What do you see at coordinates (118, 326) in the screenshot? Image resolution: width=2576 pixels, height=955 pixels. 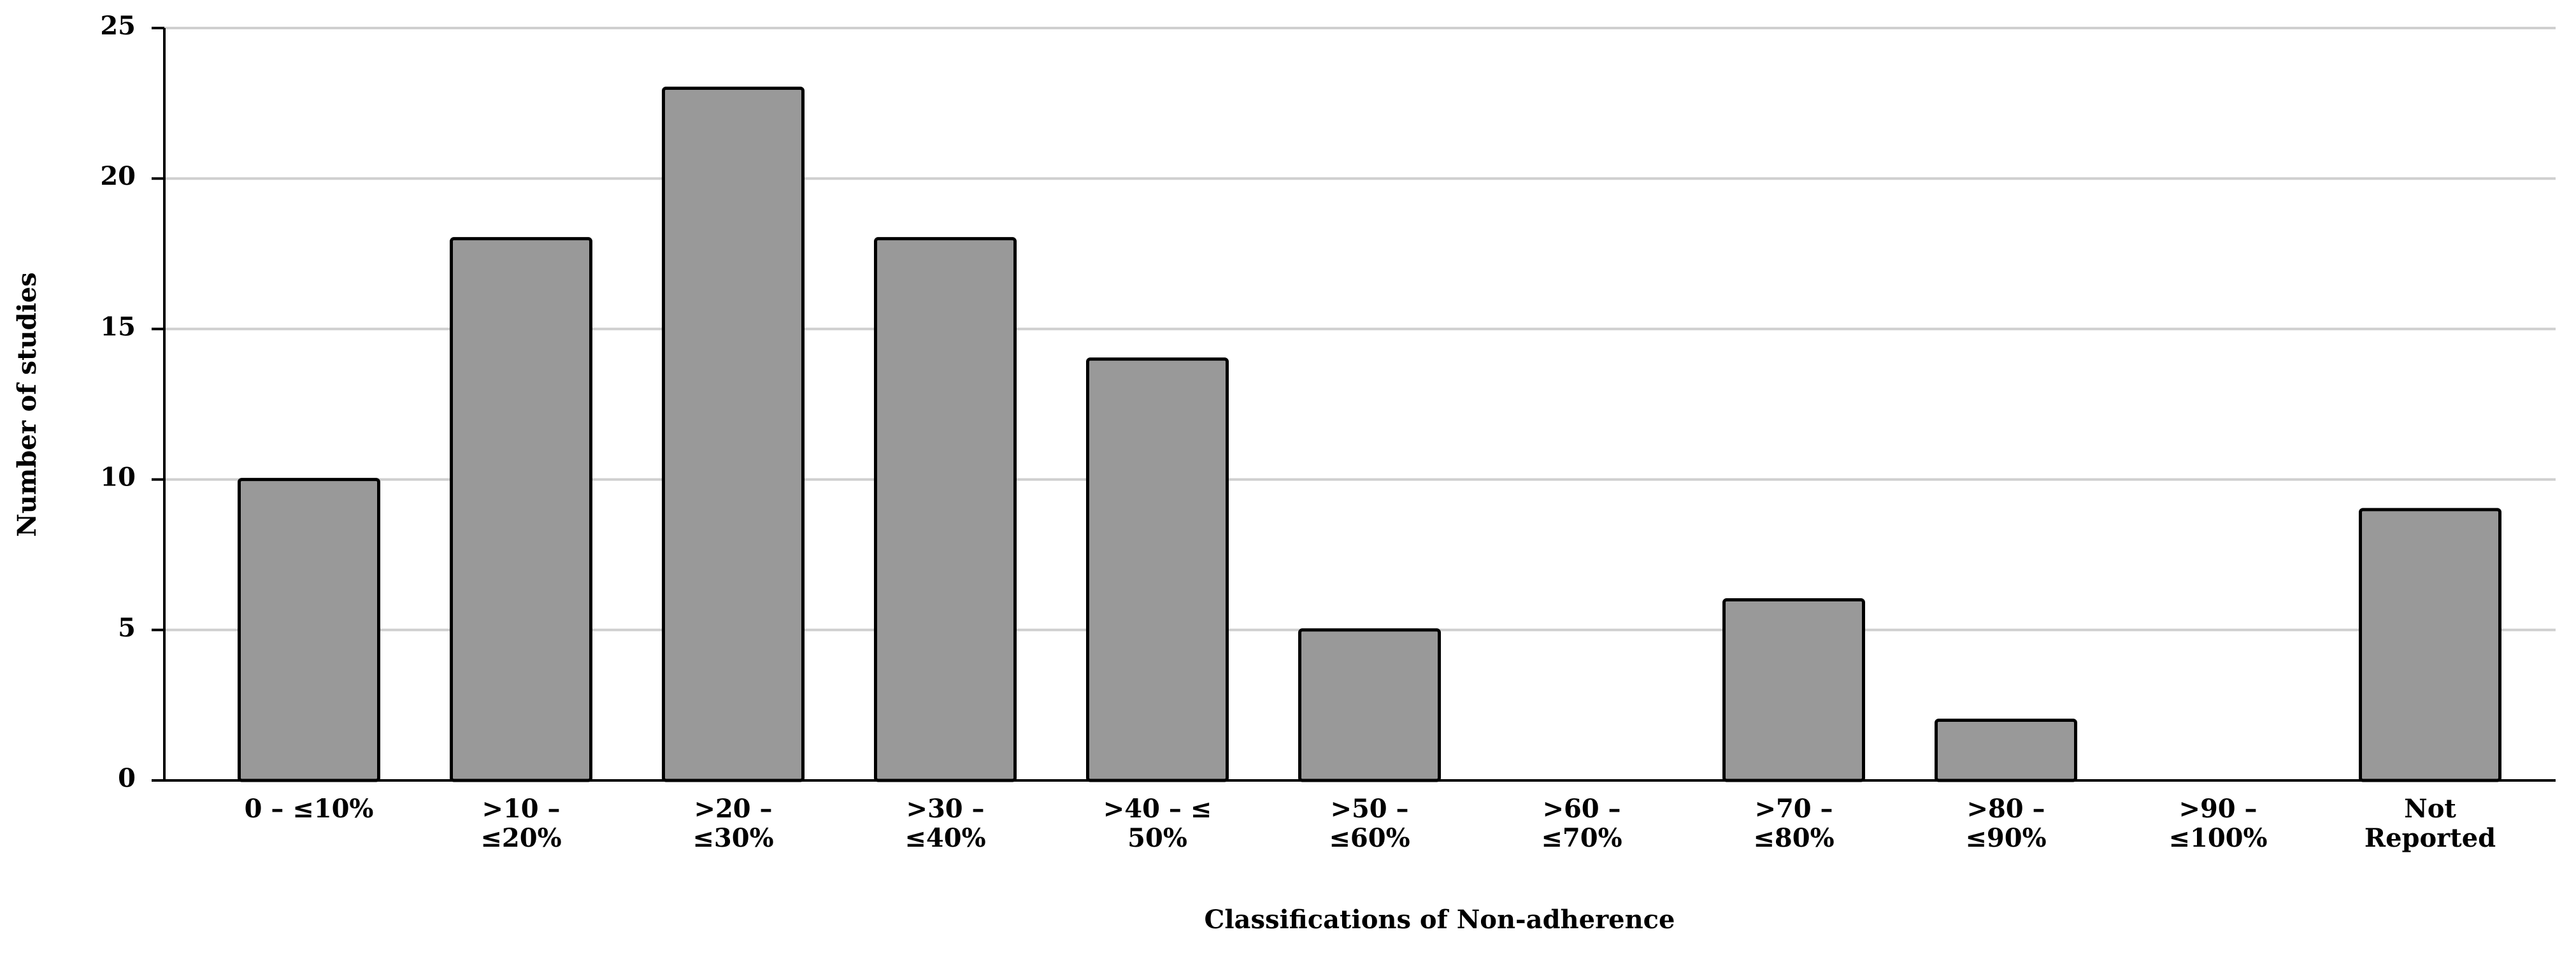 I see `y-tick-label: 15` at bounding box center [118, 326].